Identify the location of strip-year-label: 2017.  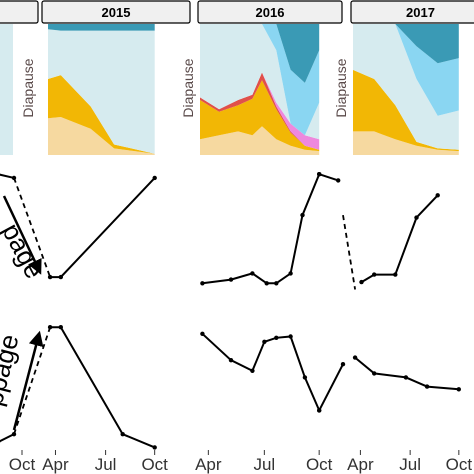
(420, 12).